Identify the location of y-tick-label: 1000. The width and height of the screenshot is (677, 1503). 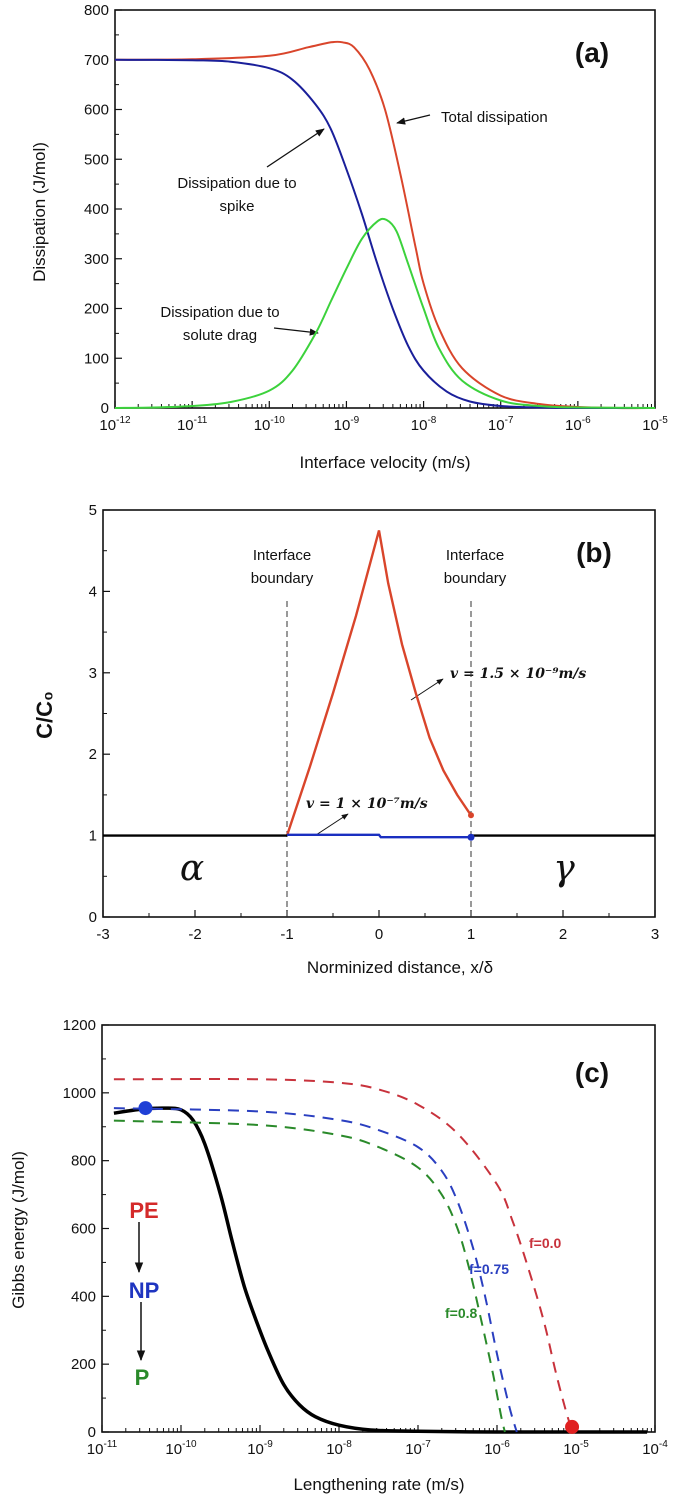
(79, 1093).